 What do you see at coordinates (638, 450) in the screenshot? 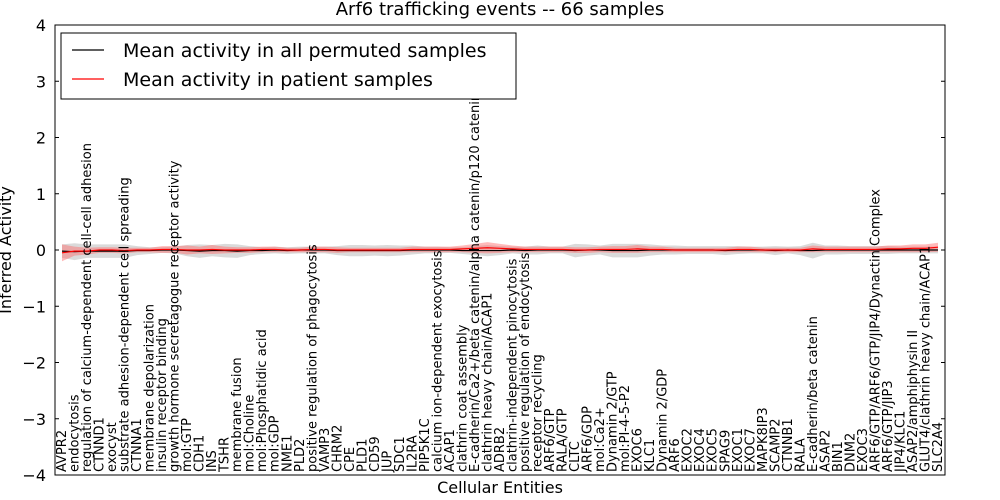
I see `entity-label: EXOC6` at bounding box center [638, 450].